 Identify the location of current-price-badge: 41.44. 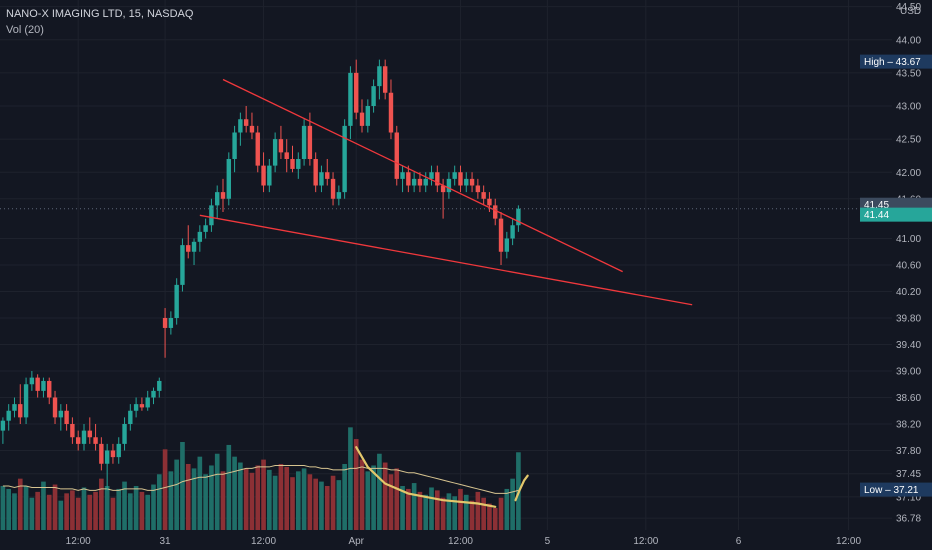
(876, 215).